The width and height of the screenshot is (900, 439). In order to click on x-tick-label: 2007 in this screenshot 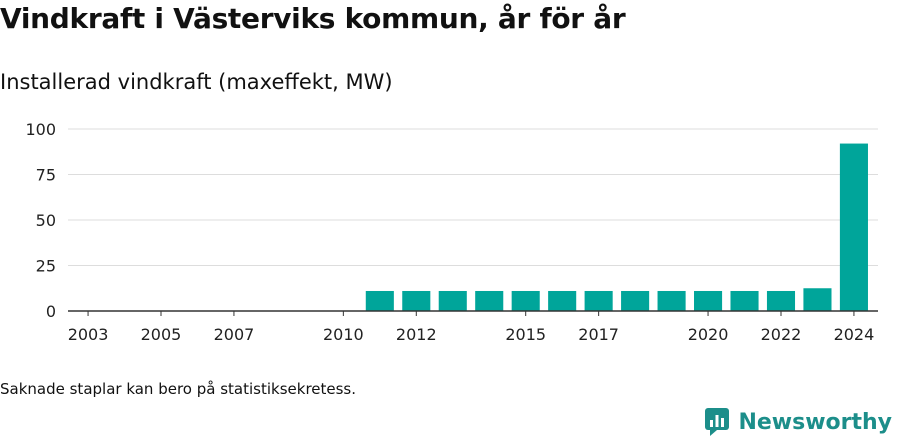, I will do `click(234, 334)`.